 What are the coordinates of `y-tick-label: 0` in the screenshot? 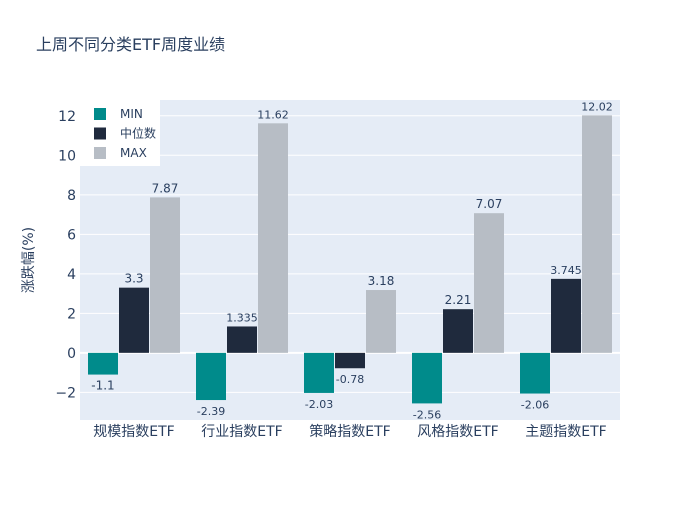 It's located at (71, 354).